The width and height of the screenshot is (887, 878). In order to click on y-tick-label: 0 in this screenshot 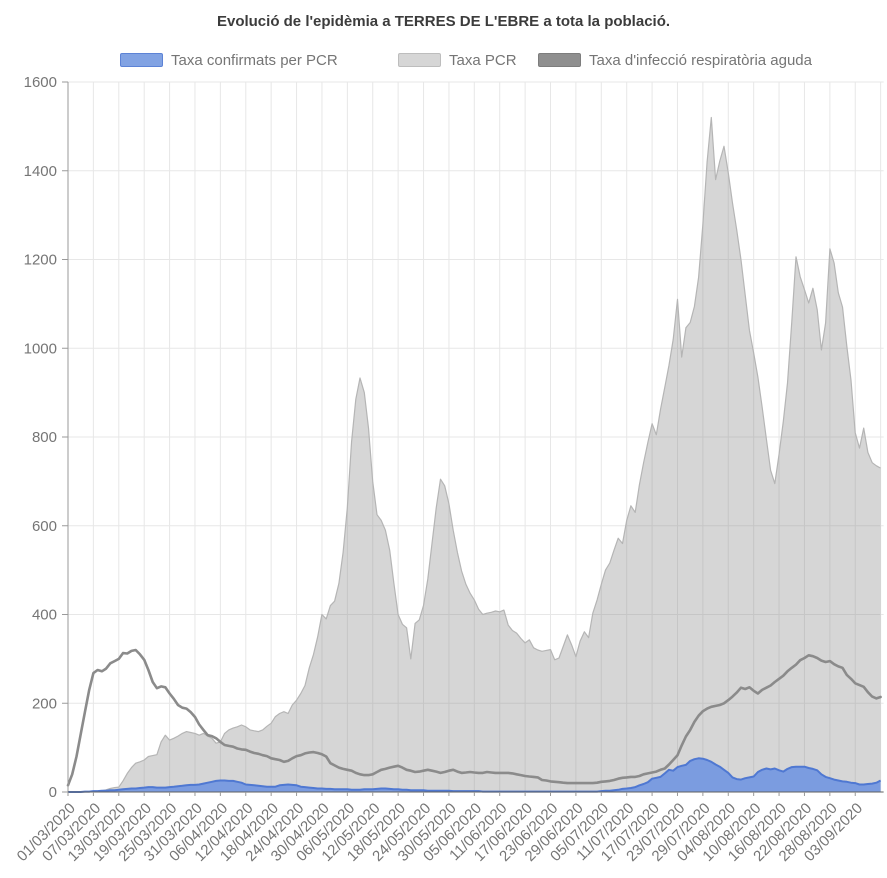, I will do `click(53, 792)`.